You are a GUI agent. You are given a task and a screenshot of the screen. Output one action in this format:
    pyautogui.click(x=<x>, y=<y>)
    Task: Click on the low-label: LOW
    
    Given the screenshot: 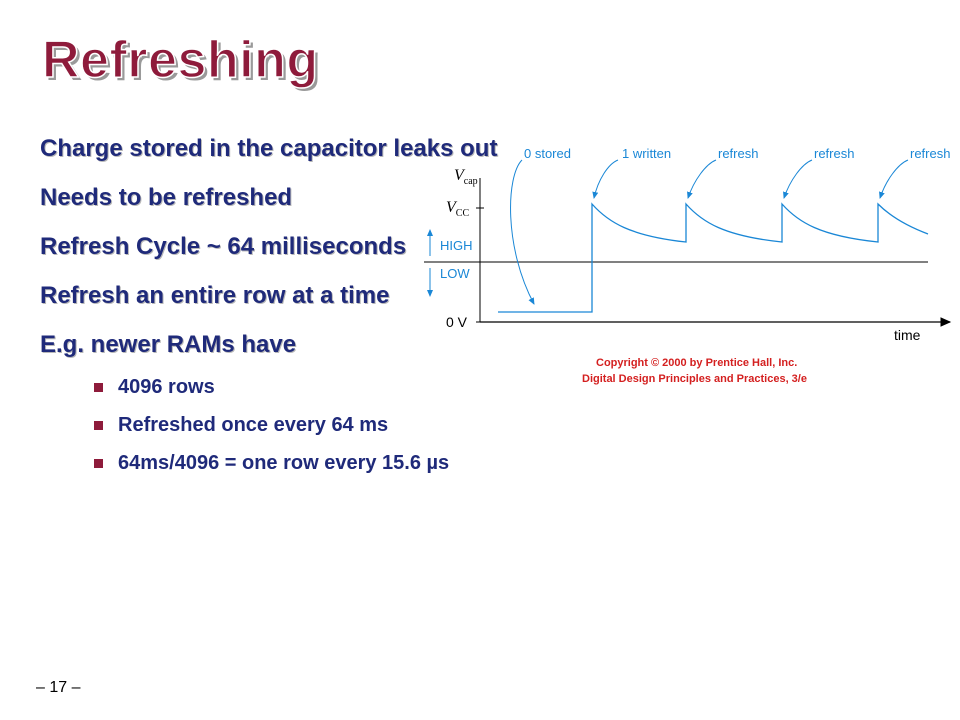 What is the action you would take?
    pyautogui.click(x=455, y=273)
    